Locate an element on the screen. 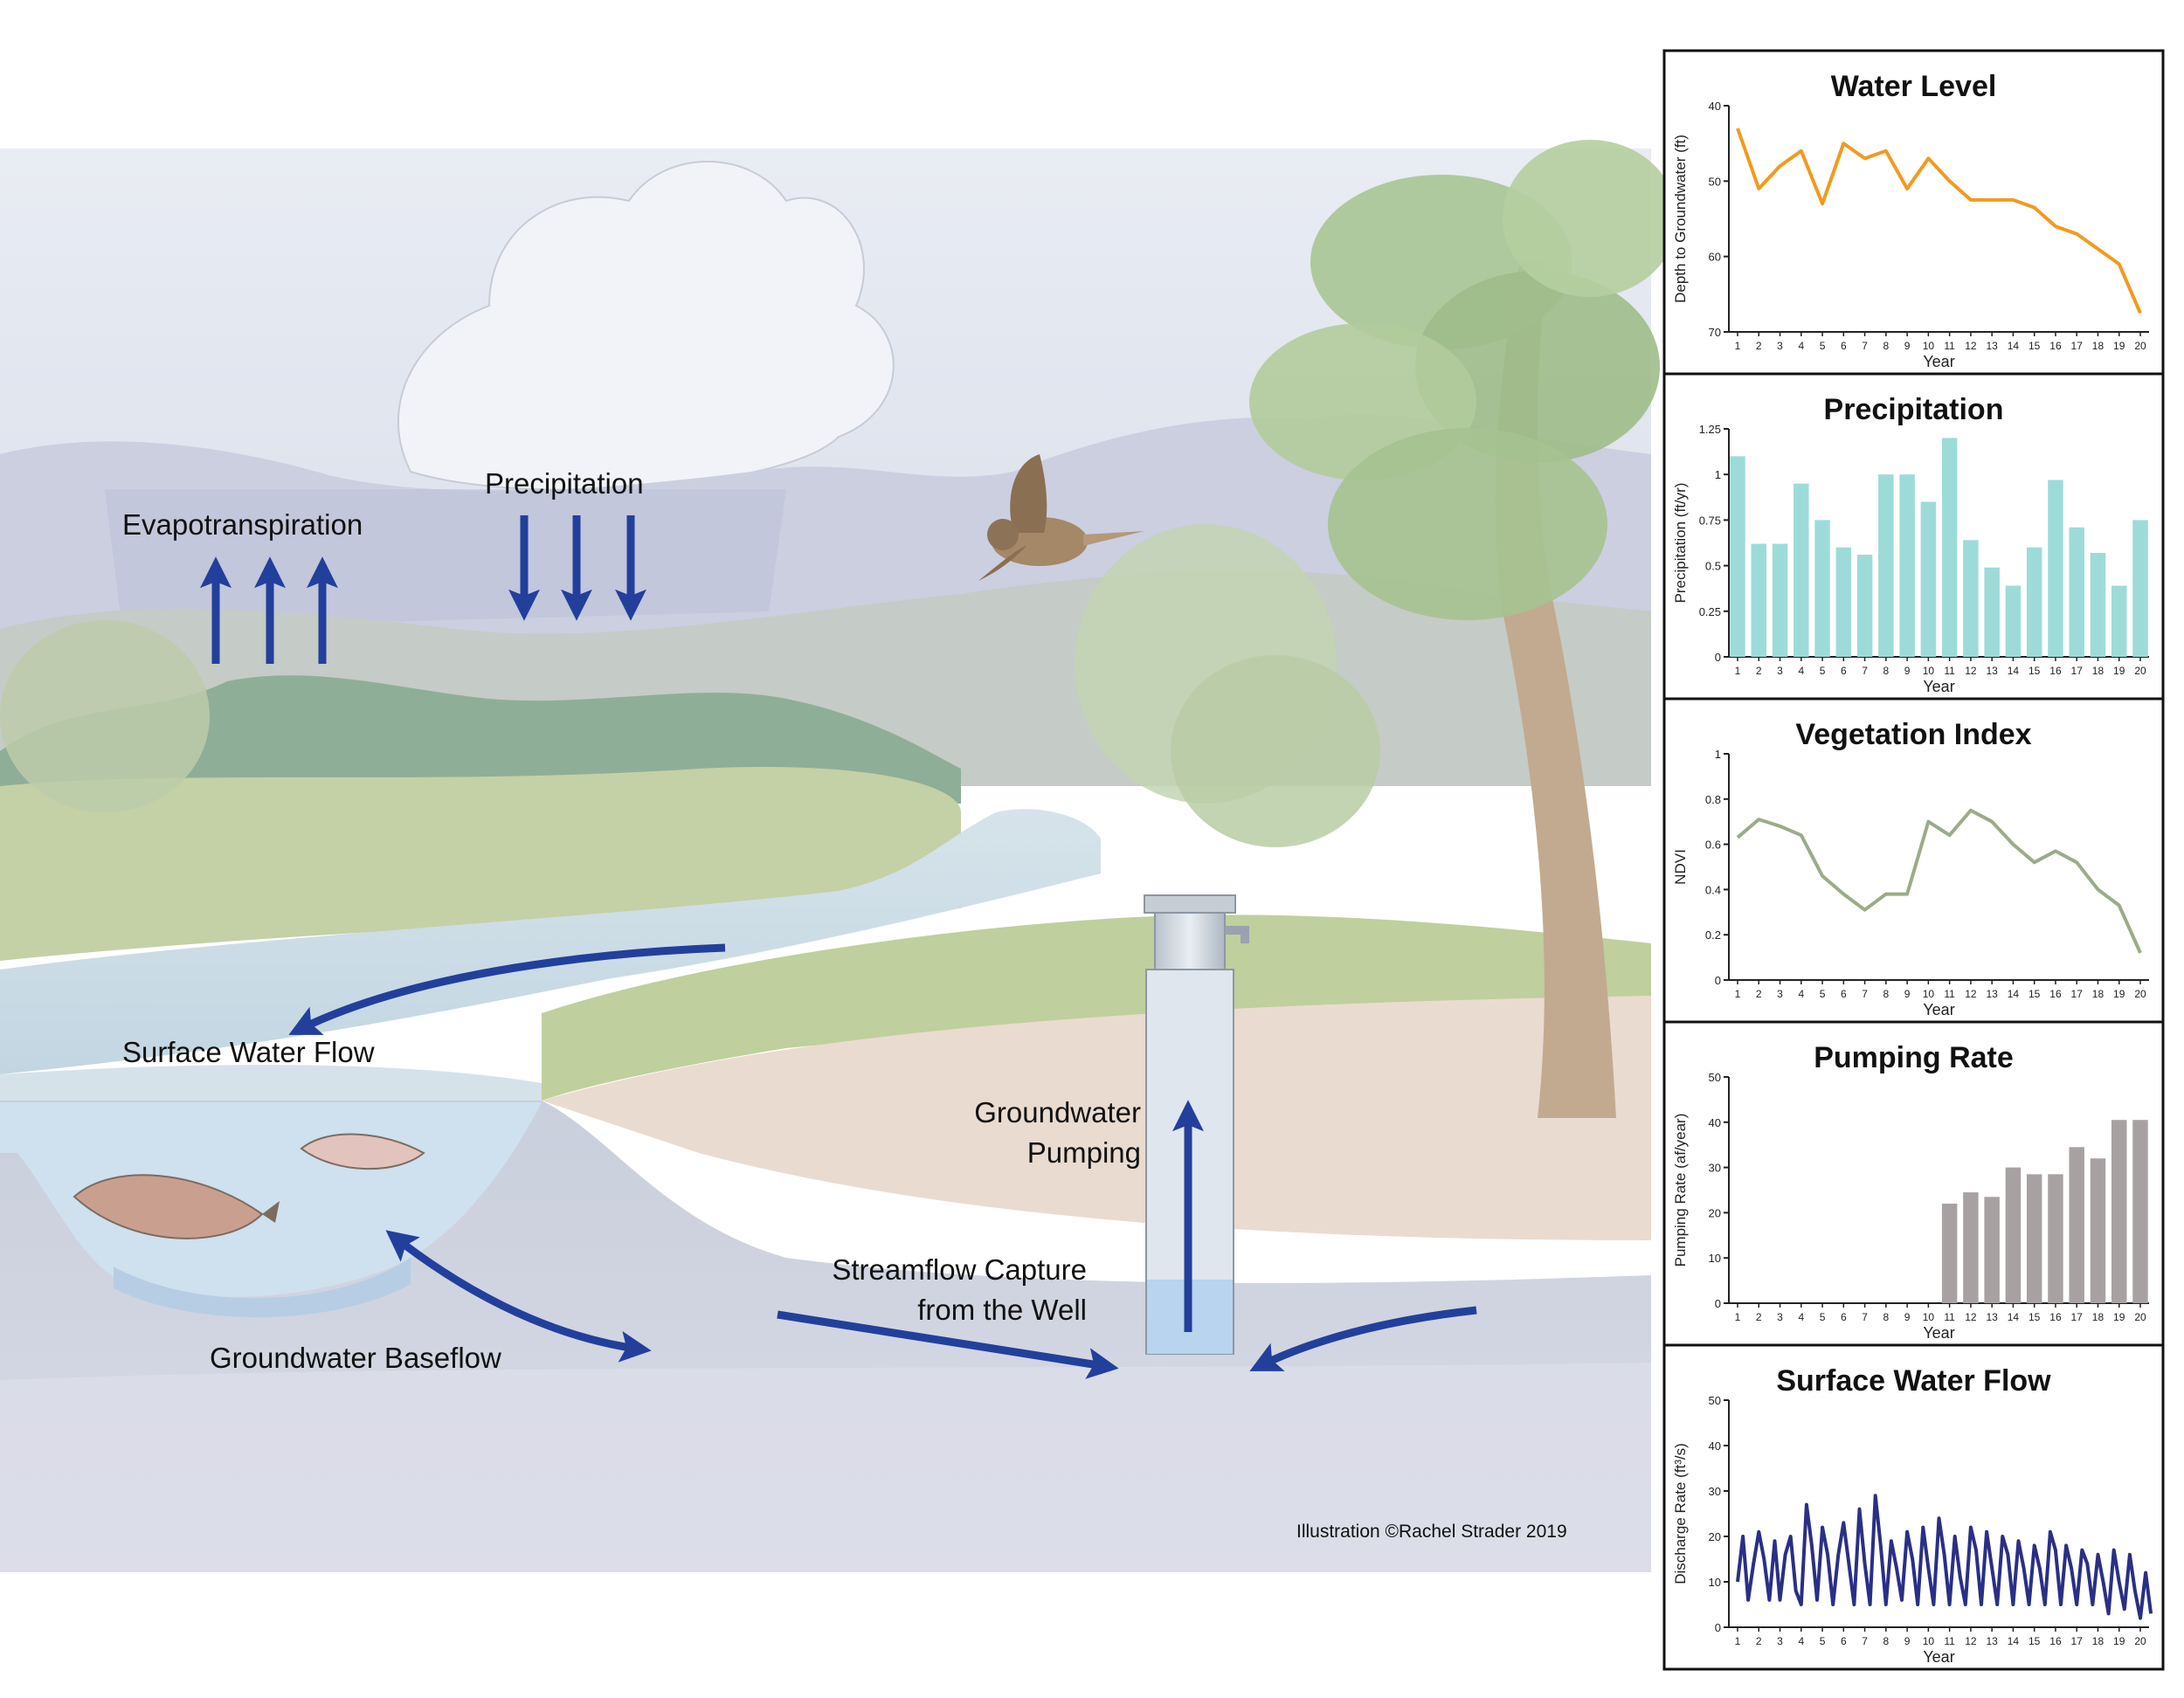 The width and height of the screenshot is (2184, 1698). y-axis-label: Precipitation (ft/yr) is located at coordinates (1680, 543).